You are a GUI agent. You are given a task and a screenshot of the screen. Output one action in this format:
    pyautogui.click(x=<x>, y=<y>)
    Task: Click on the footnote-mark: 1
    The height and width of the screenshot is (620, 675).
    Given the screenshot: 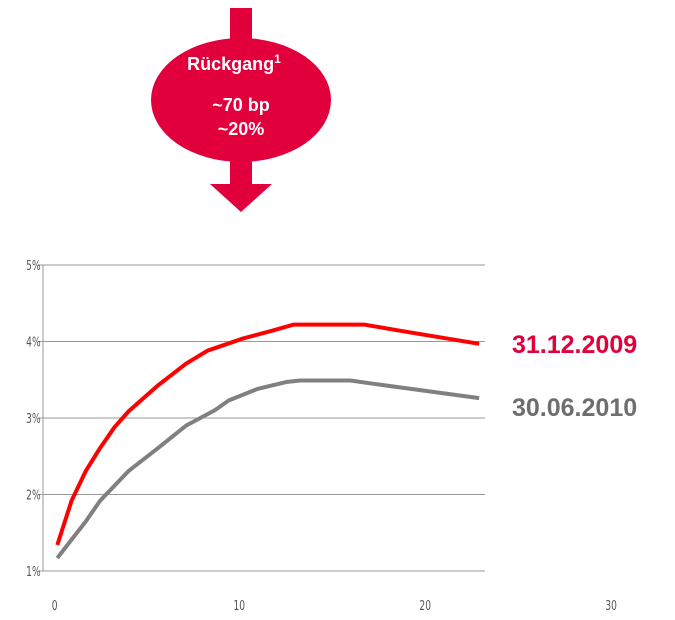 What is the action you would take?
    pyautogui.click(x=277, y=59)
    